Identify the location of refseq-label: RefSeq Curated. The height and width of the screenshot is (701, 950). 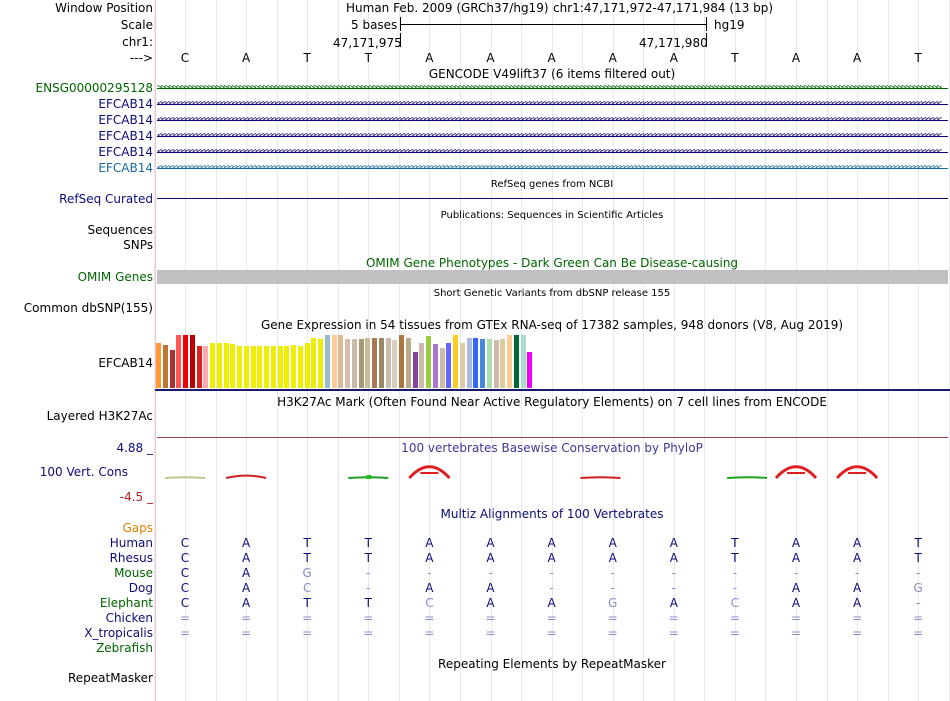
(106, 199).